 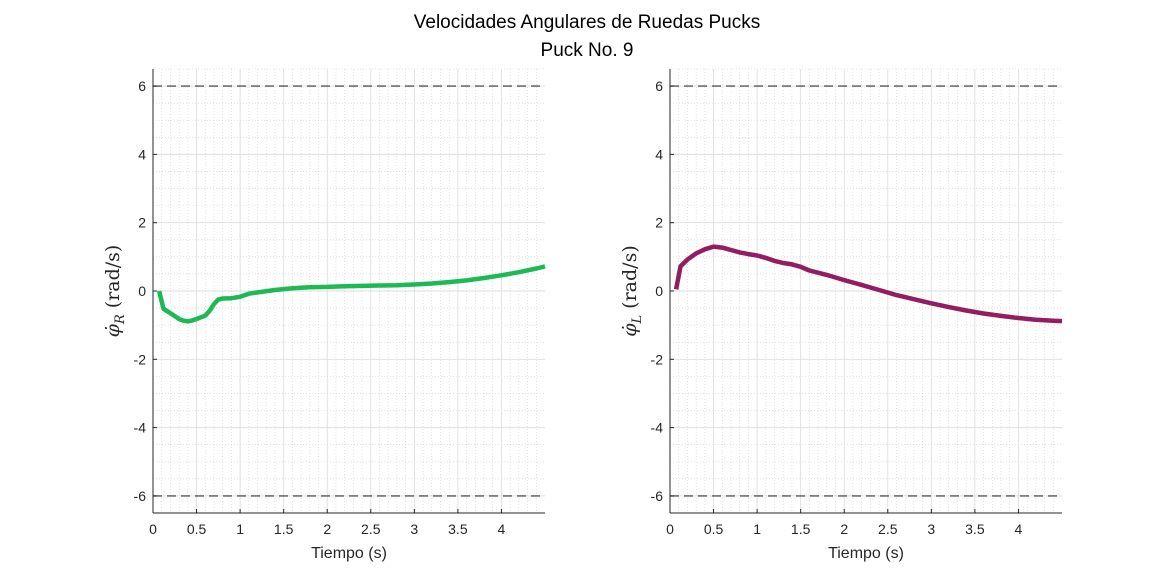 I want to click on y-axis-label: φ̇R (rad/s), so click(x=115, y=291).